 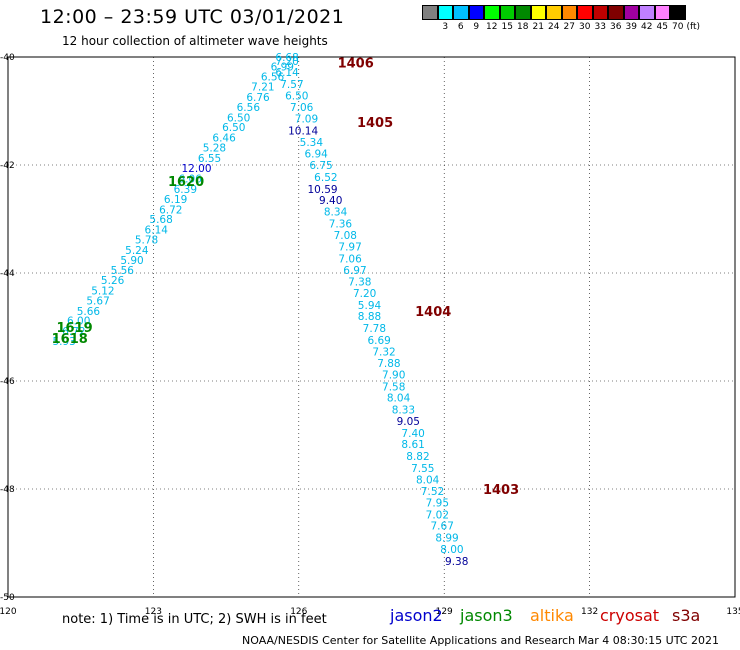 I want to click on x-tick-label: 120, so click(x=8, y=612).